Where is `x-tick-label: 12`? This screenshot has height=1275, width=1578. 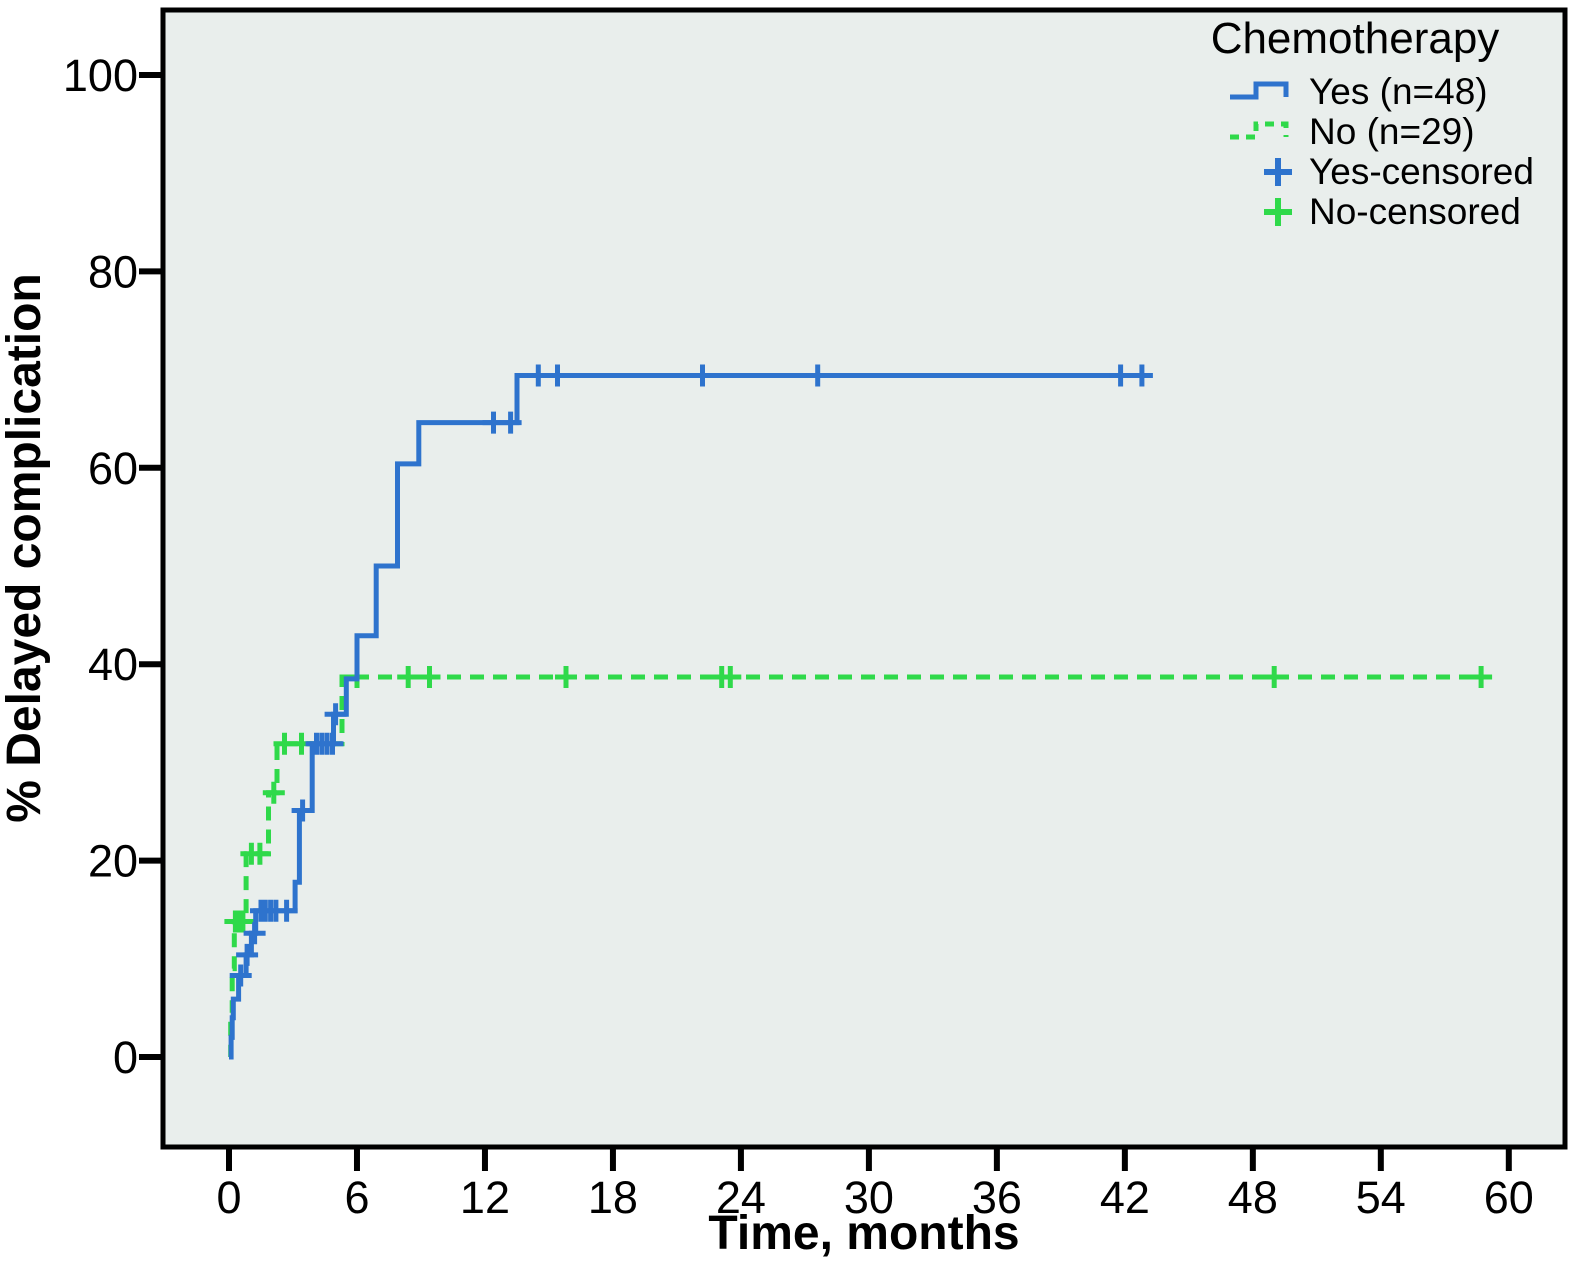
x-tick-label: 12 is located at coordinates (485, 1197).